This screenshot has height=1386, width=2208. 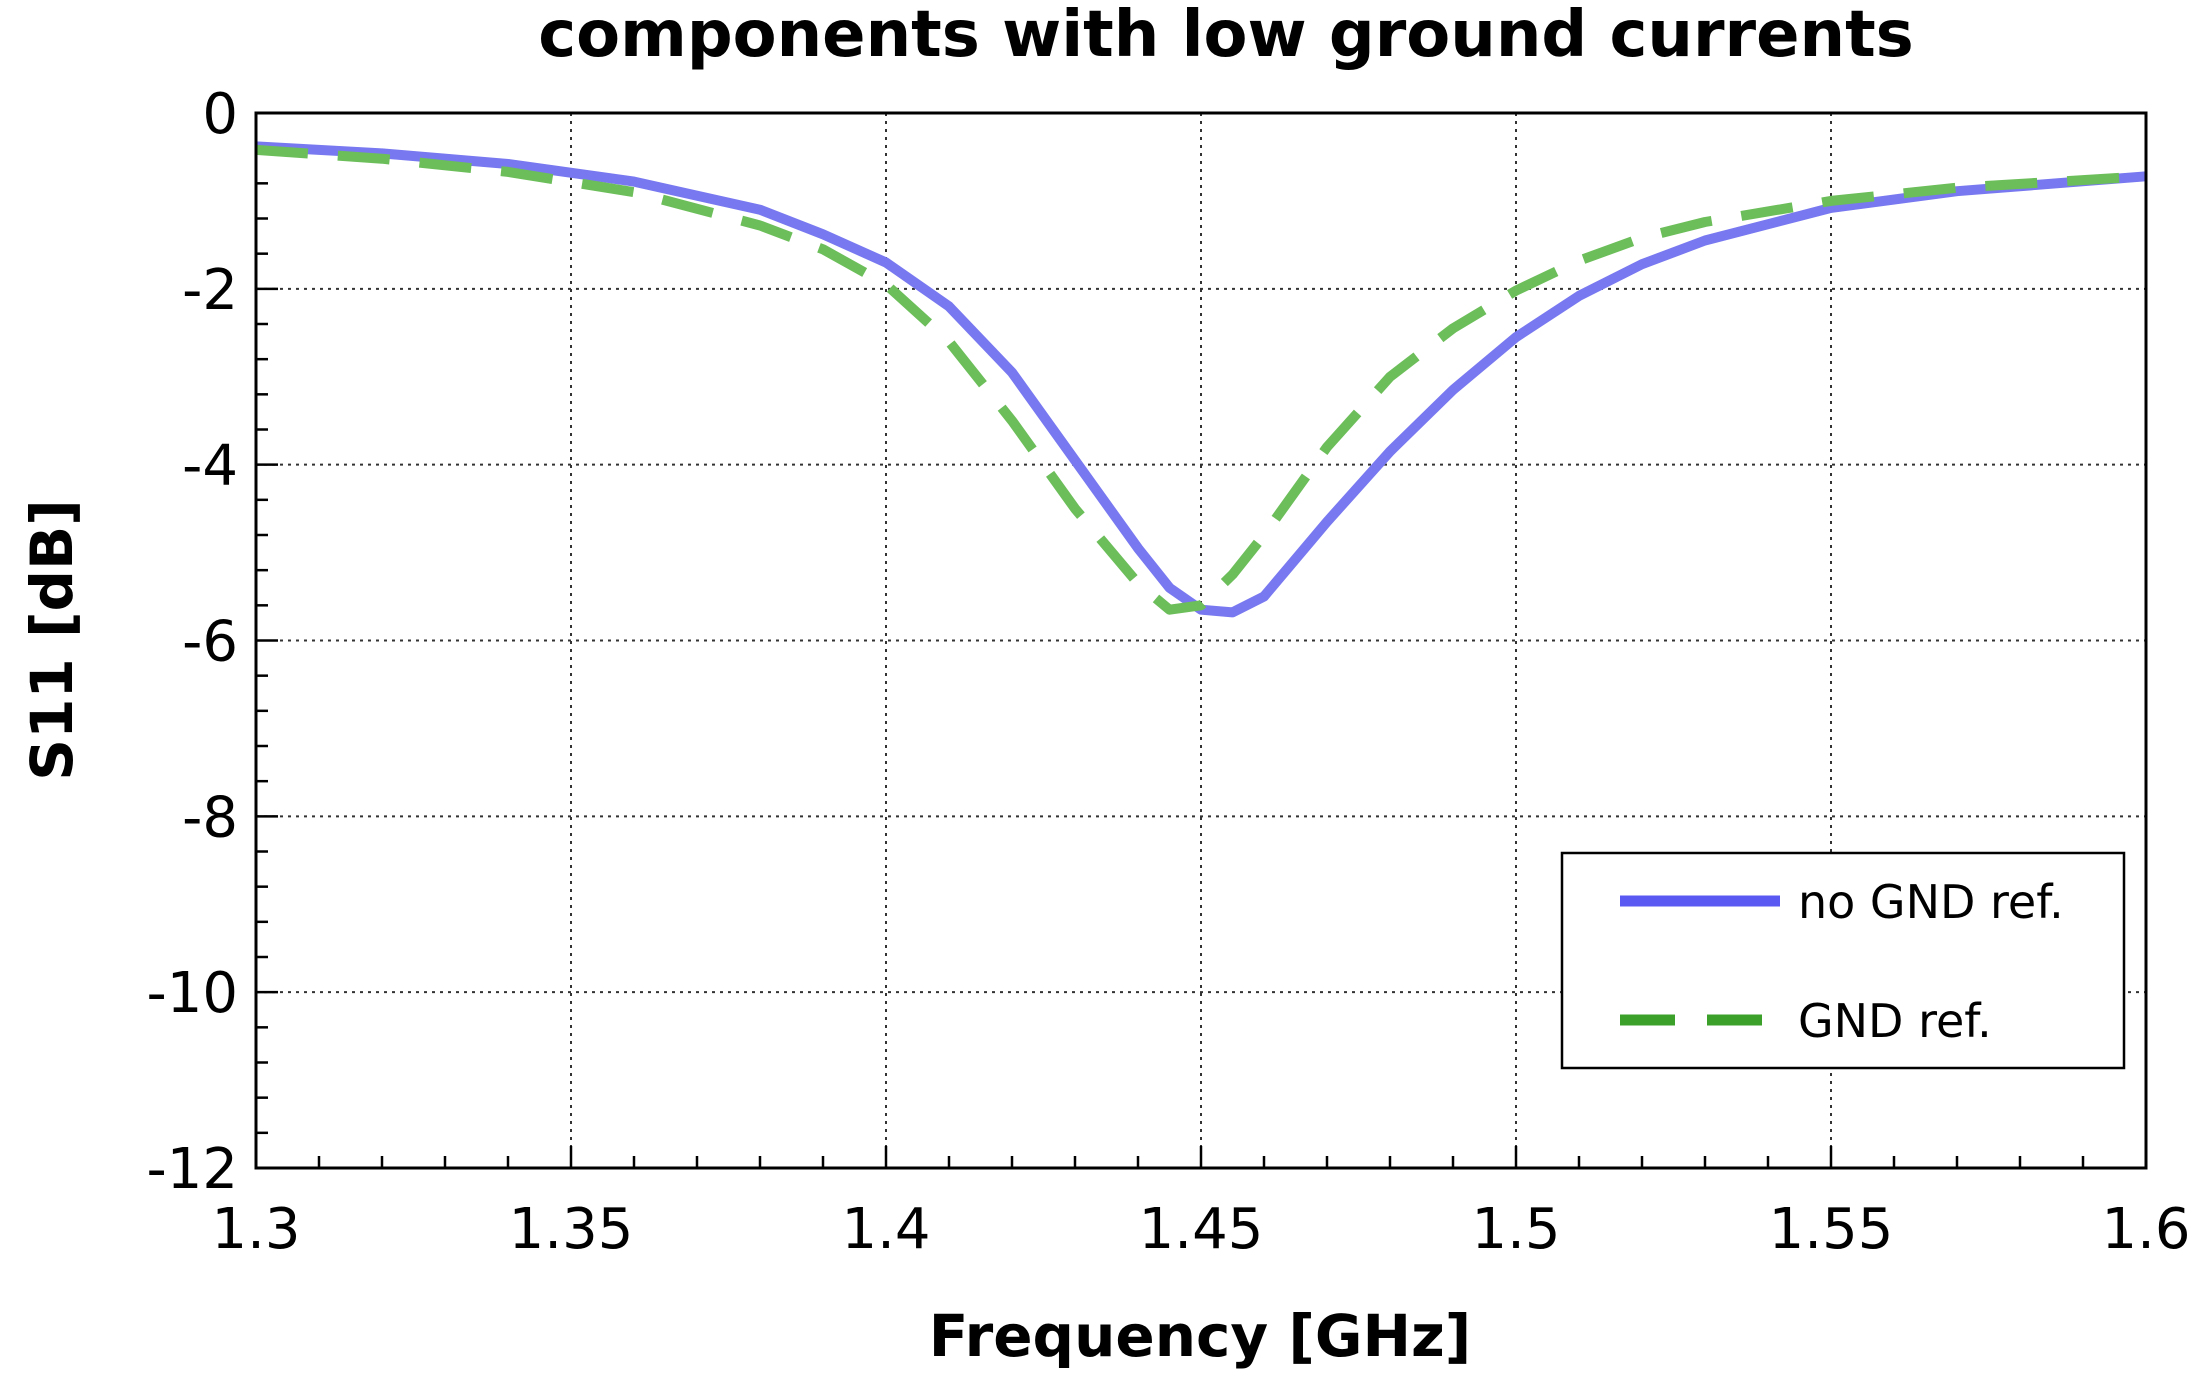 What do you see at coordinates (255, 1229) in the screenshot?
I see `x-tick-label: 1.3` at bounding box center [255, 1229].